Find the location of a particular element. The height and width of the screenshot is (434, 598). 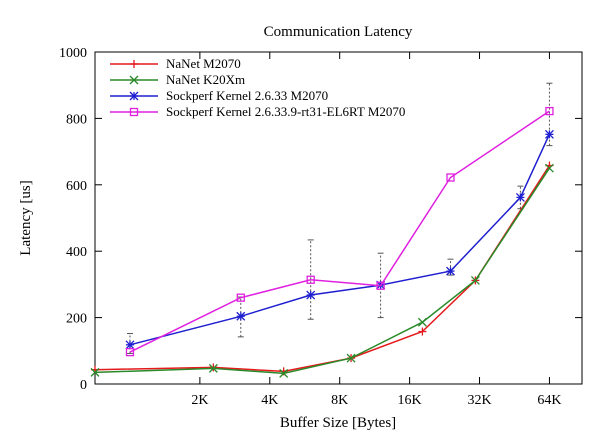

y-tick-label: 400 is located at coordinates (76, 252).